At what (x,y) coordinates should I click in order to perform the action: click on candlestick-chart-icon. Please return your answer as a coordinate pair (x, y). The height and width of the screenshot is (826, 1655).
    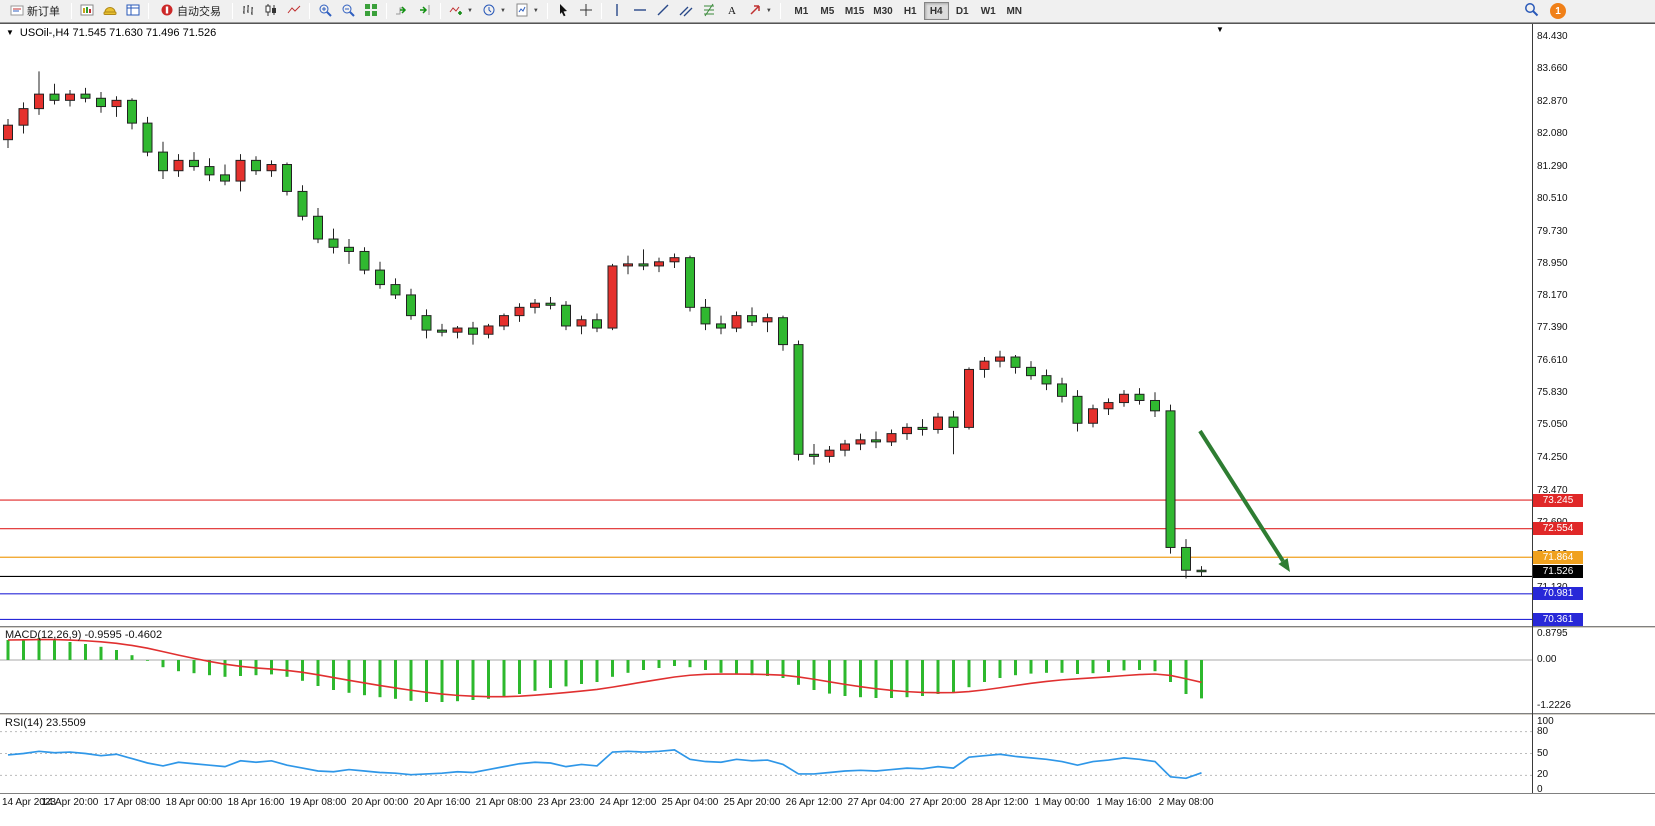
    Looking at the image, I should click on (271, 11).